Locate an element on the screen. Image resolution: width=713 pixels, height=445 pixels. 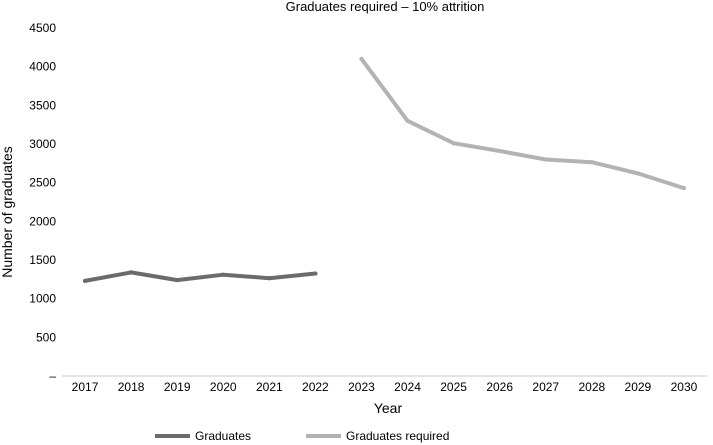
x-tick-label: 2019 is located at coordinates (177, 387).